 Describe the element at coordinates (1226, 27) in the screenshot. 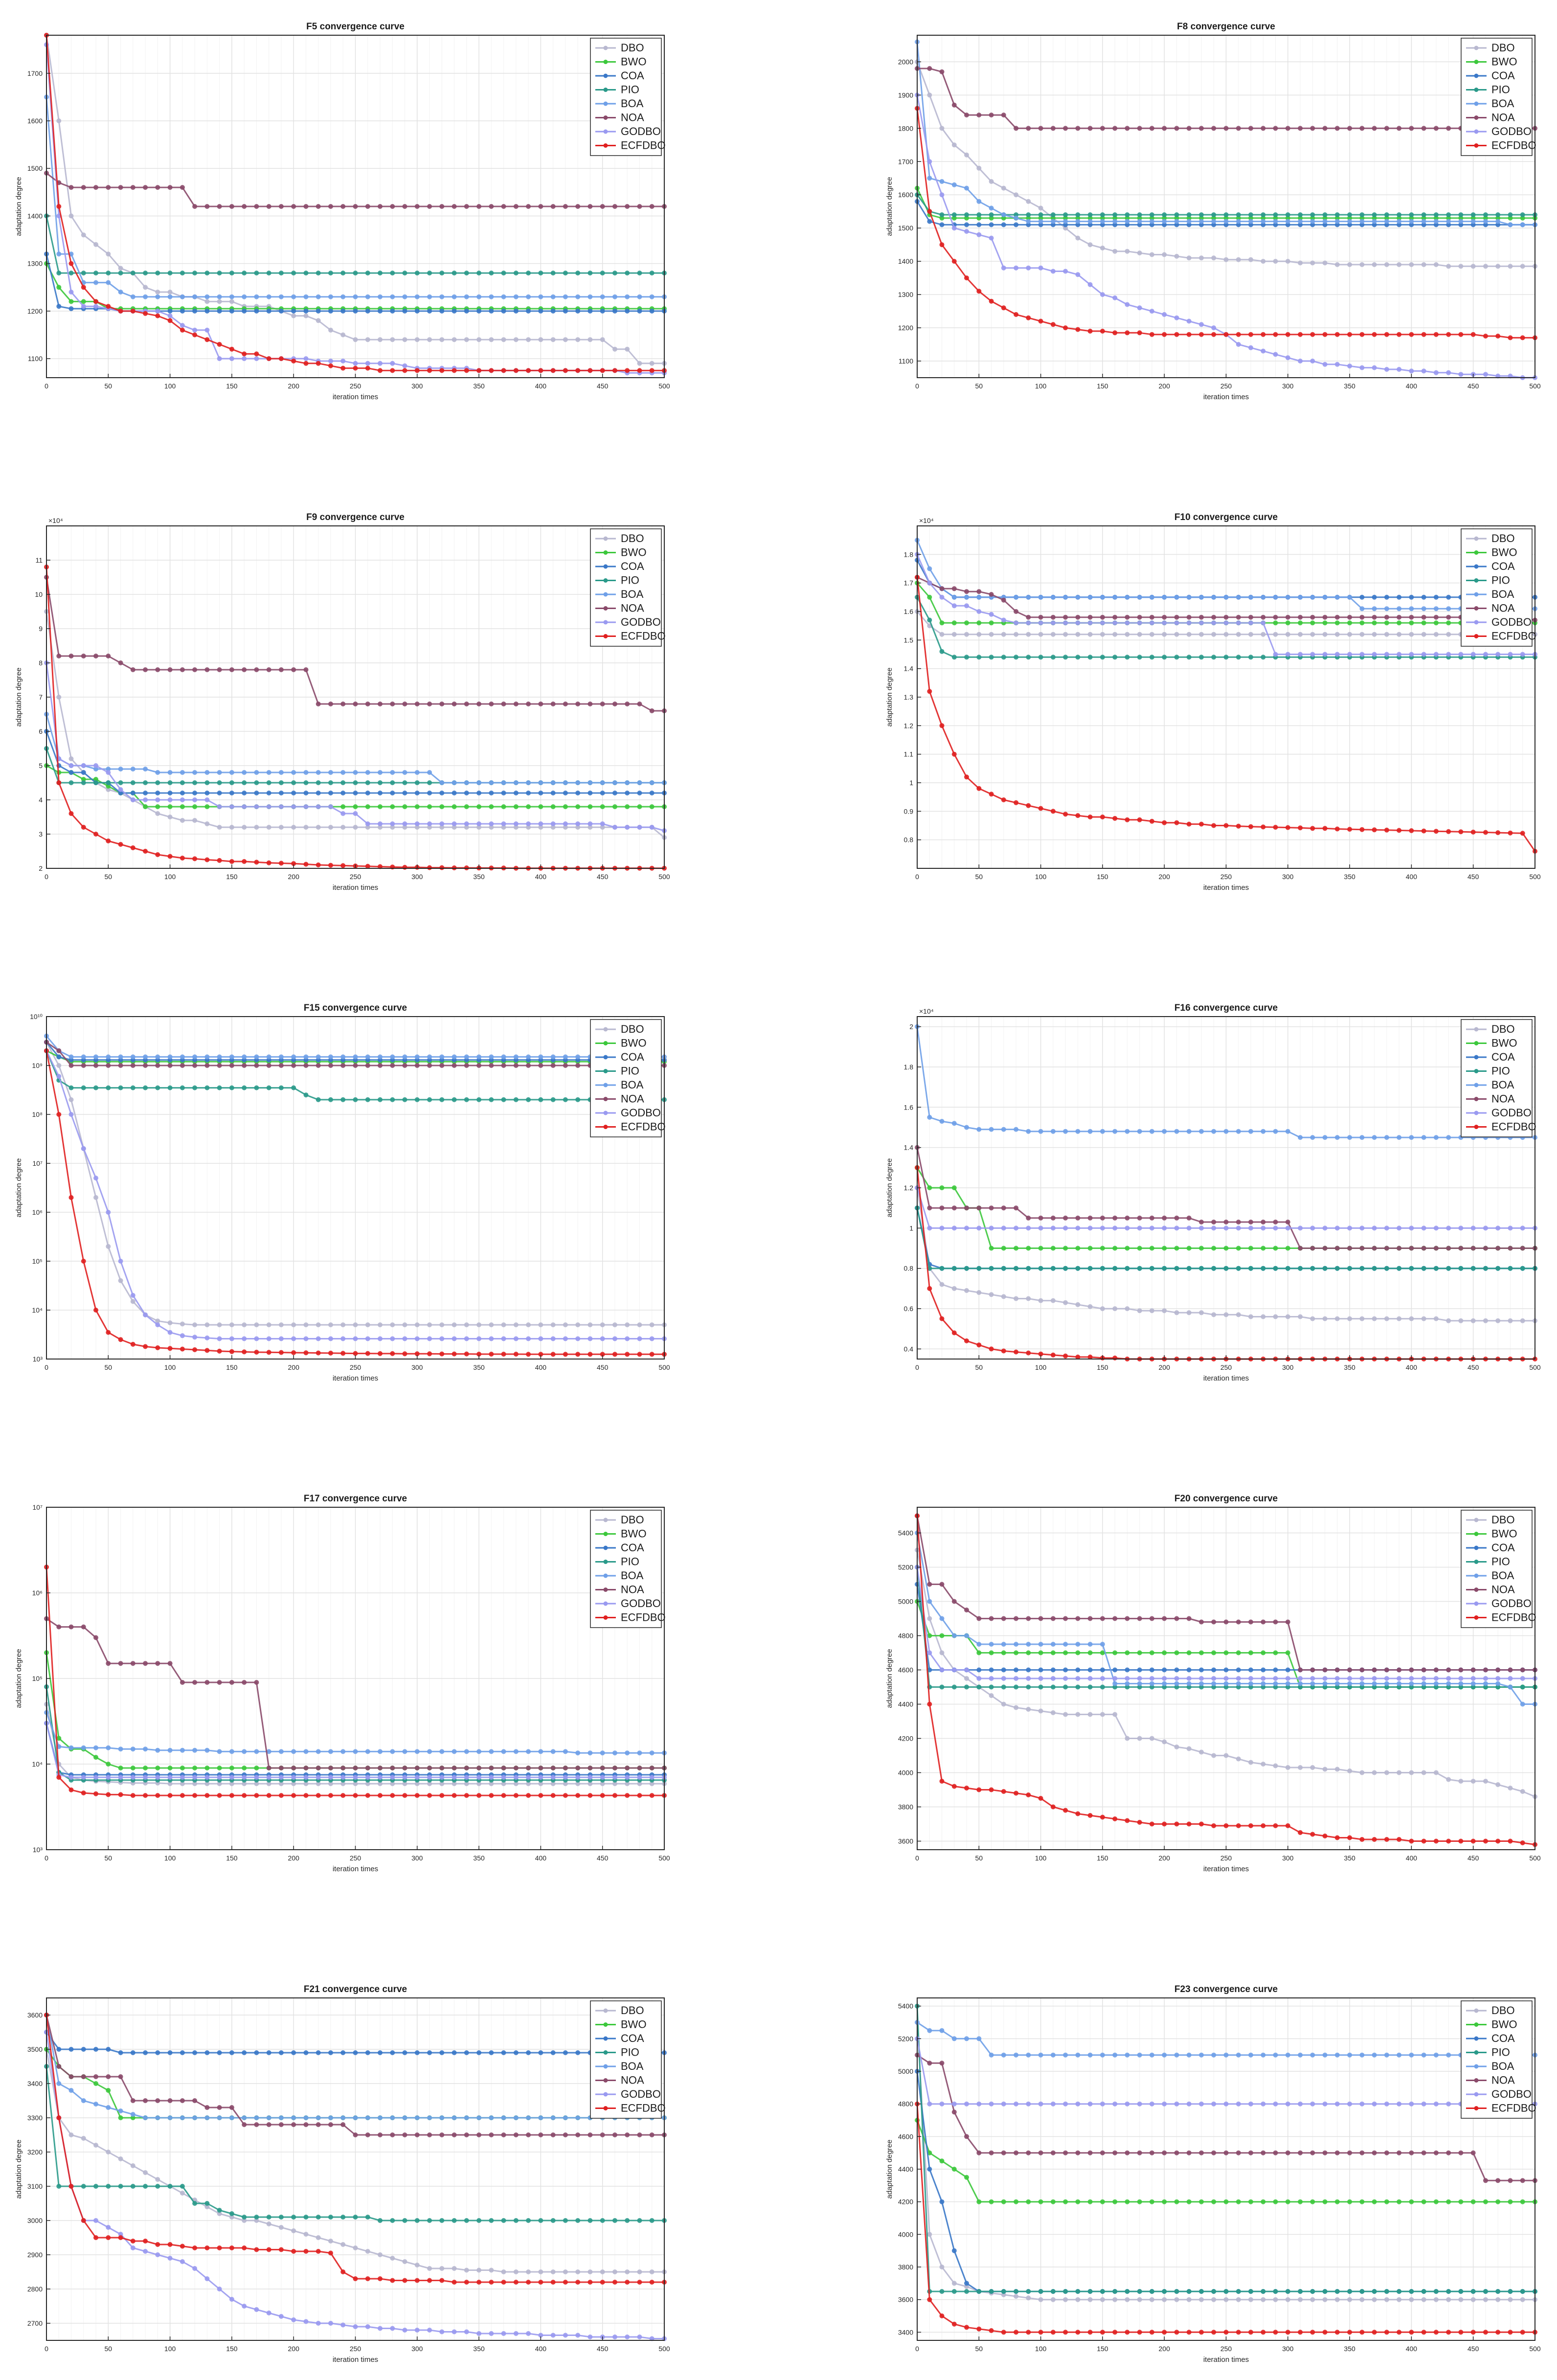

I see `chart-title: F8 convergence curve` at that location.